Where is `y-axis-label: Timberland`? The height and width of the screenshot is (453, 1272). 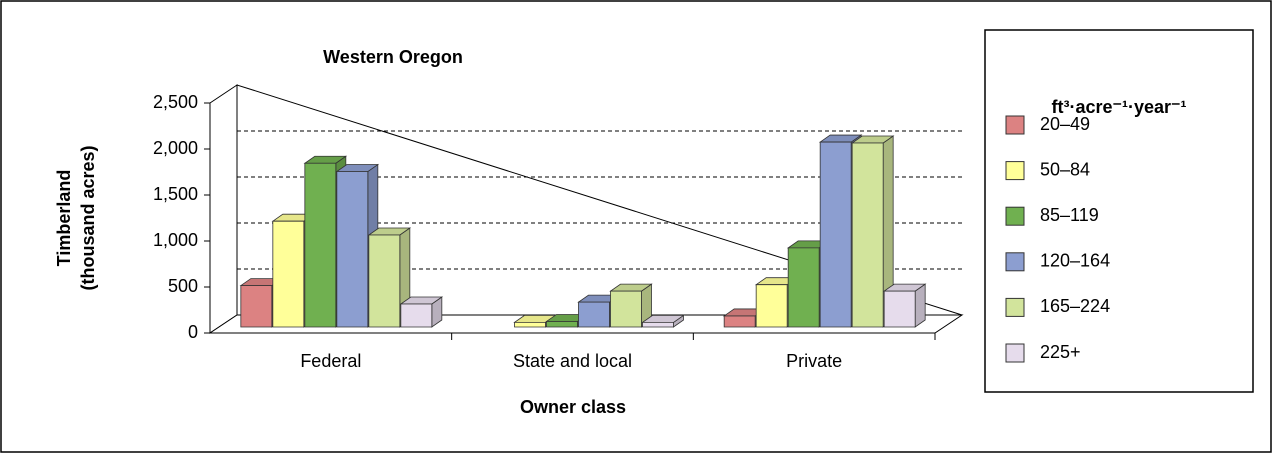 y-axis-label: Timberland is located at coordinates (64, 218).